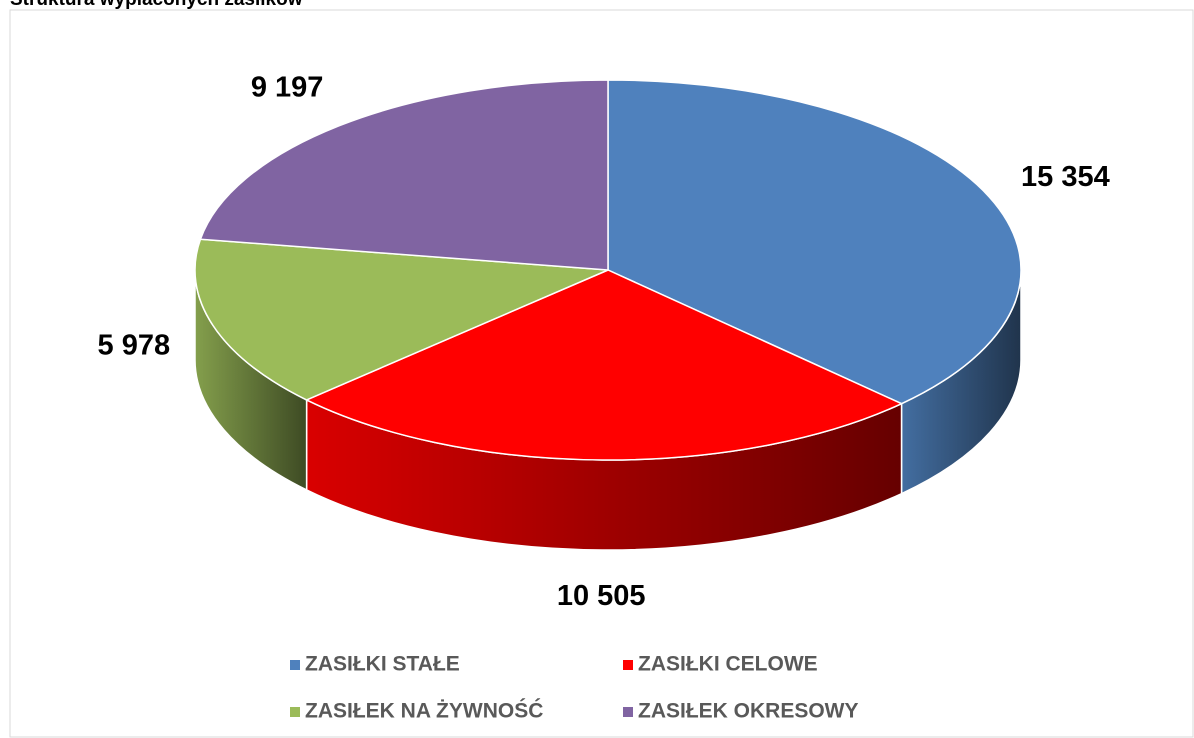 The height and width of the screenshot is (738, 1194). Describe the element at coordinates (728, 664) in the screenshot. I see `legend-label: ZASIŁKI CELOWE` at that location.